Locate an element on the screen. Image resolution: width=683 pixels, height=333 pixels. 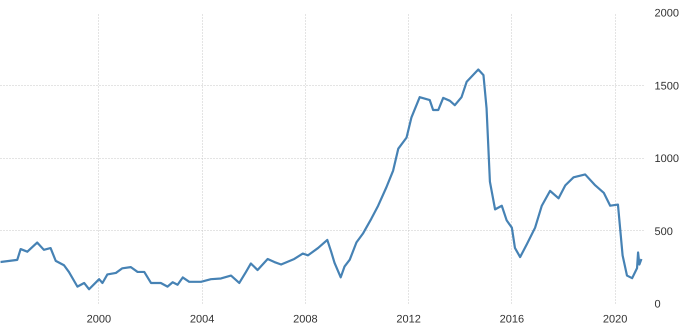
y-tick-label: 500 is located at coordinates (663, 232).